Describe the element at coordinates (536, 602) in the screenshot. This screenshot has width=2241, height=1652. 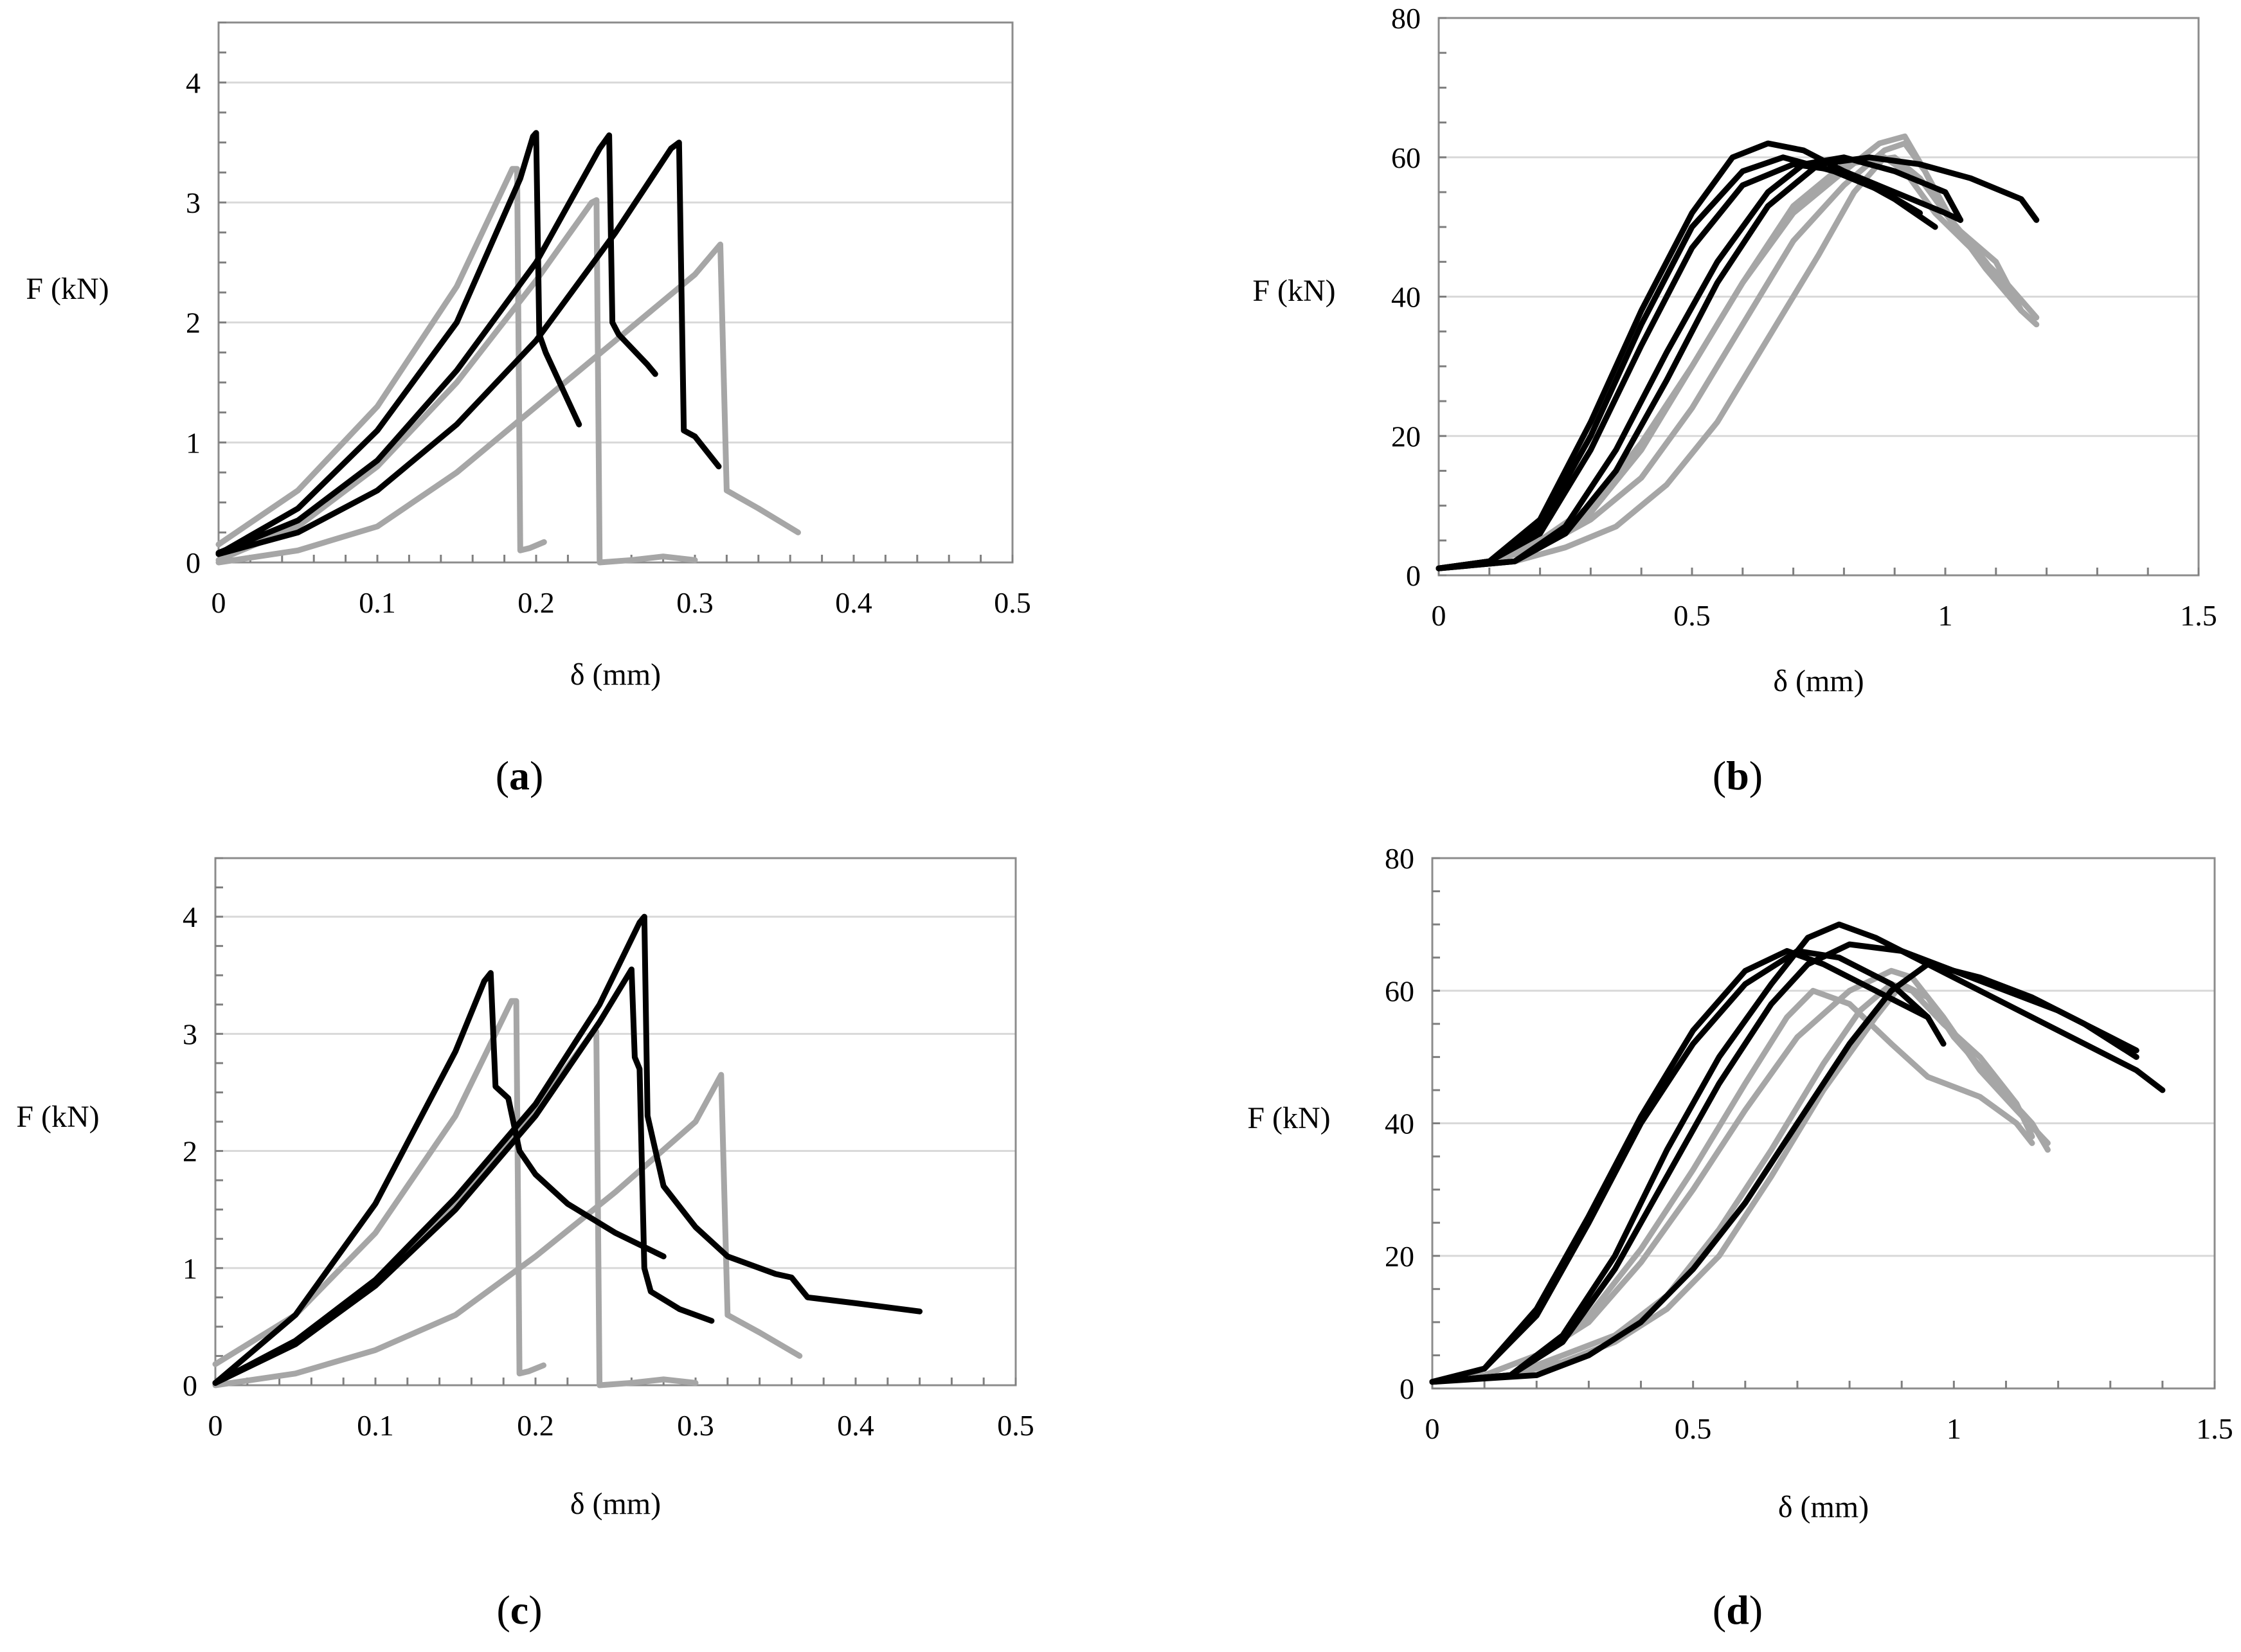
I see `x-tick-label-a-2: 0.2` at that location.